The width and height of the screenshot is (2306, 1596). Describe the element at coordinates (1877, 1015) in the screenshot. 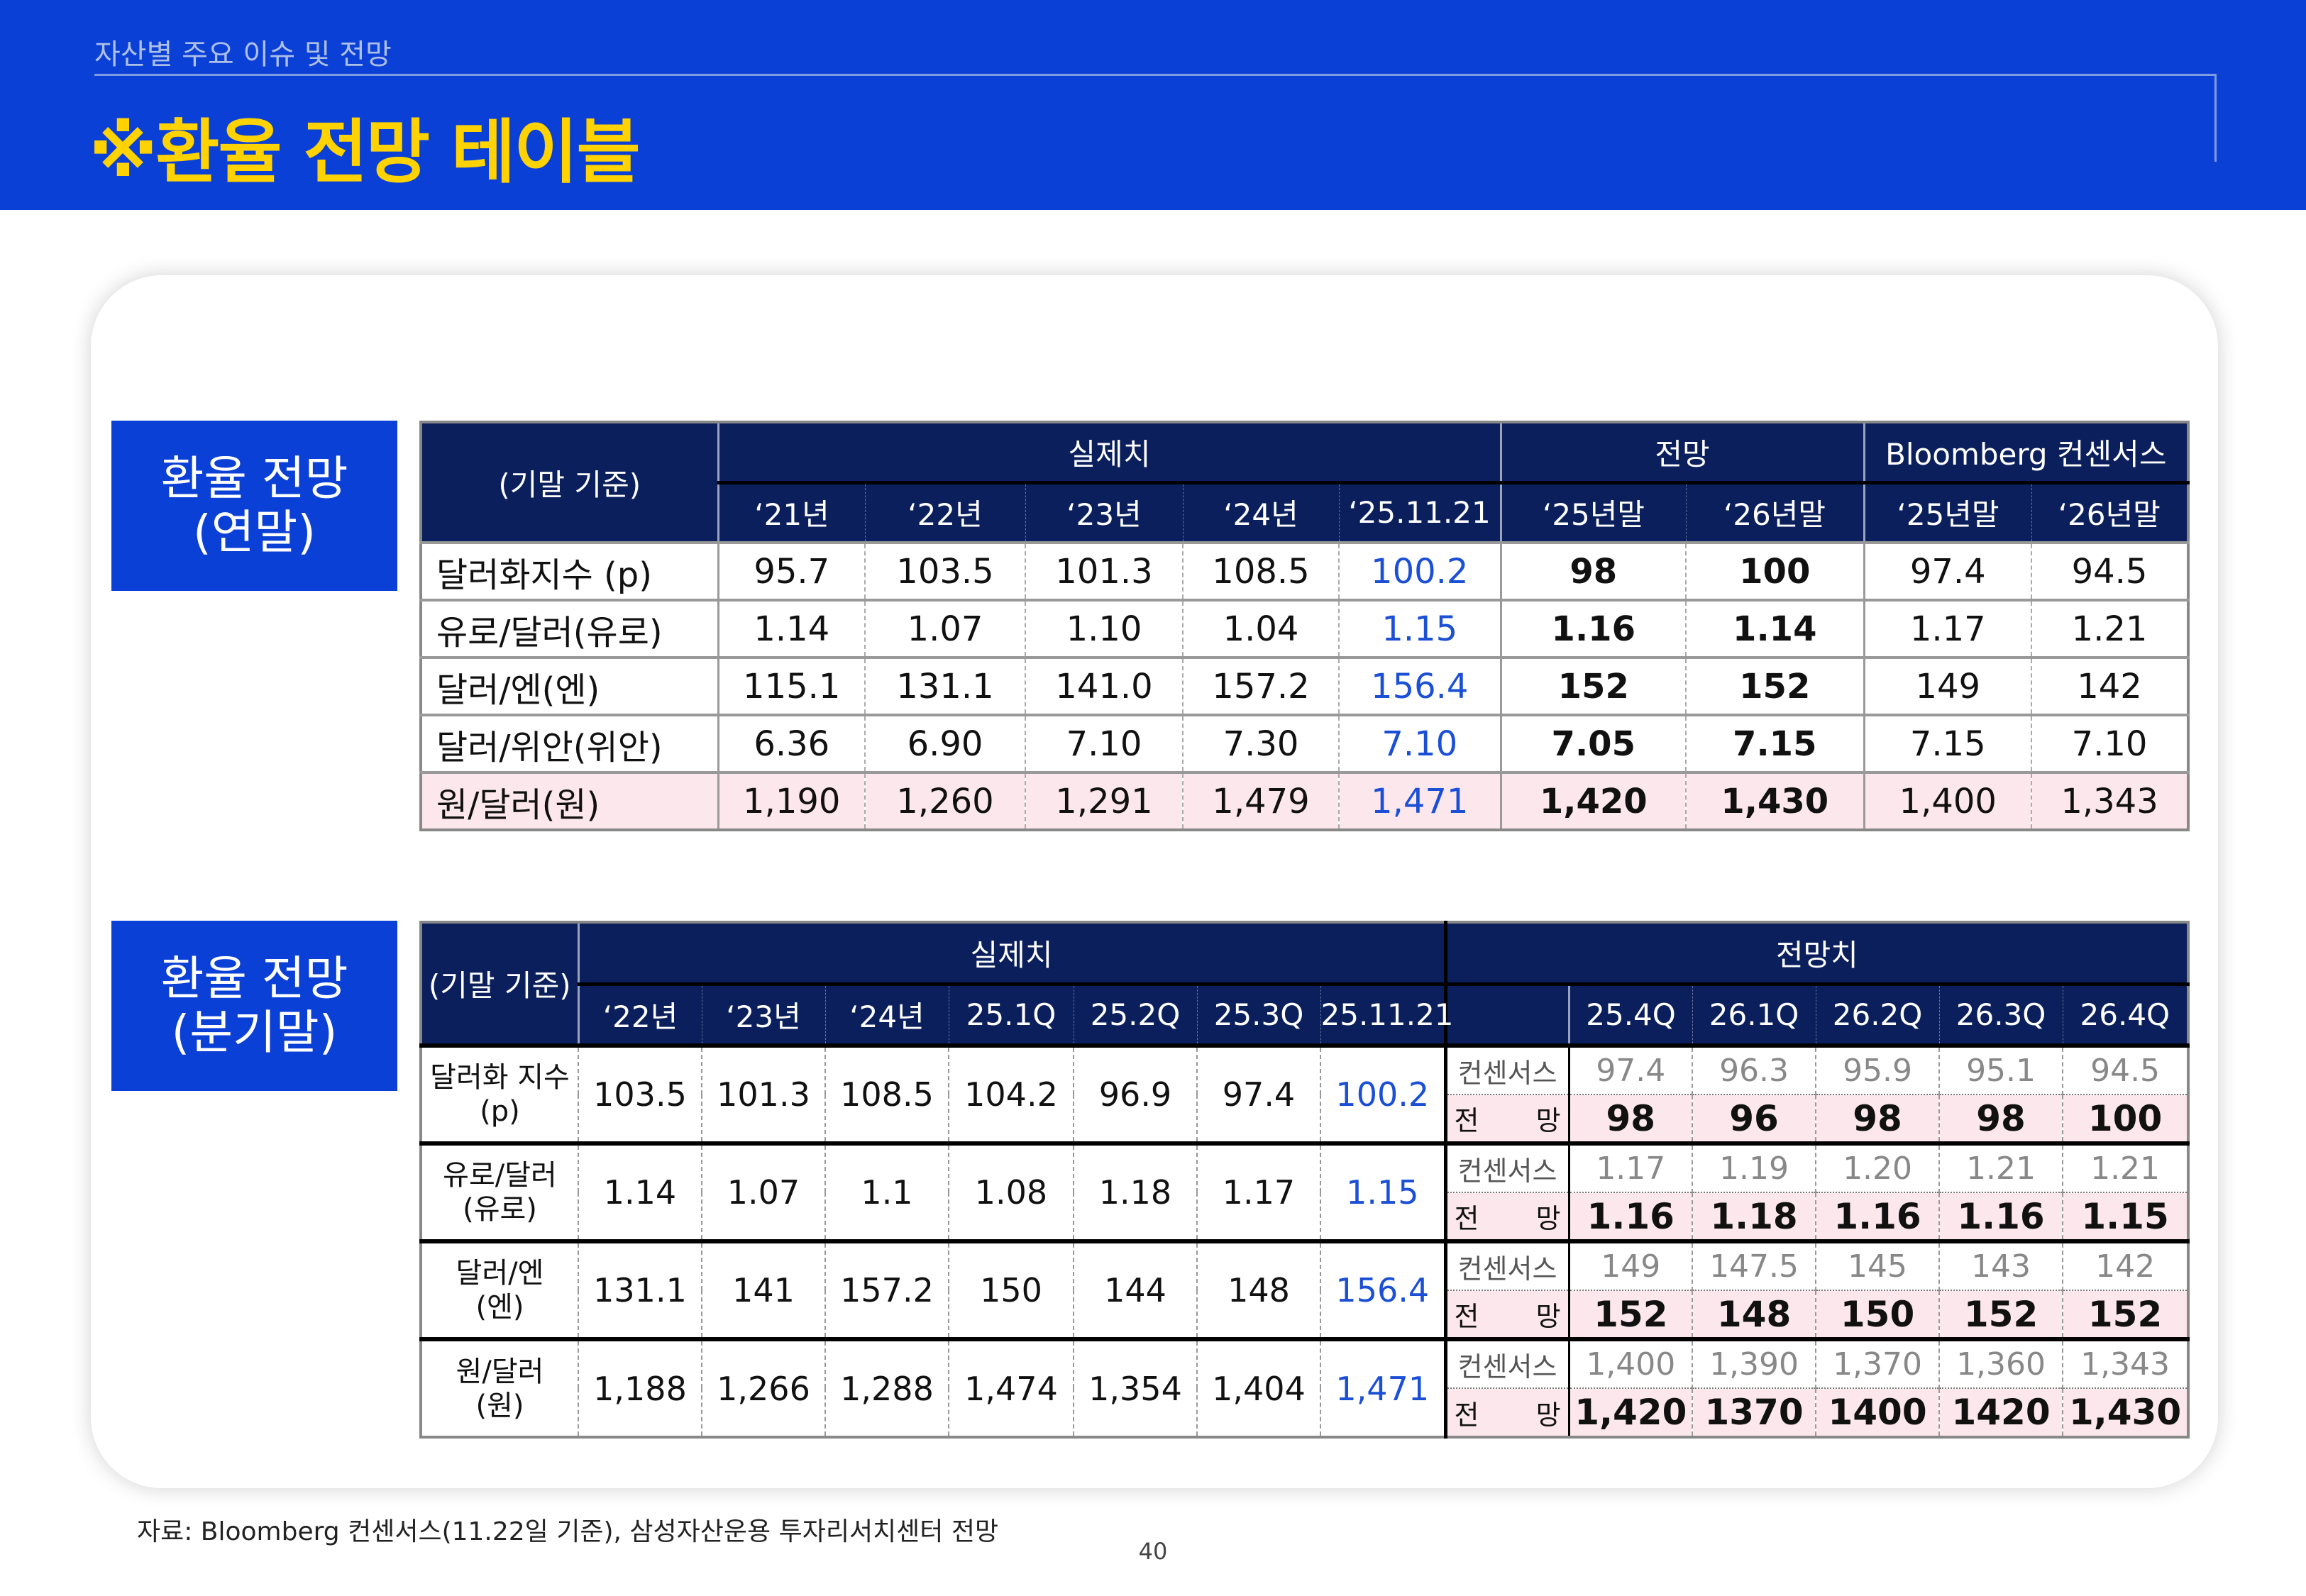

I see `column-header: 26.2Q` at that location.